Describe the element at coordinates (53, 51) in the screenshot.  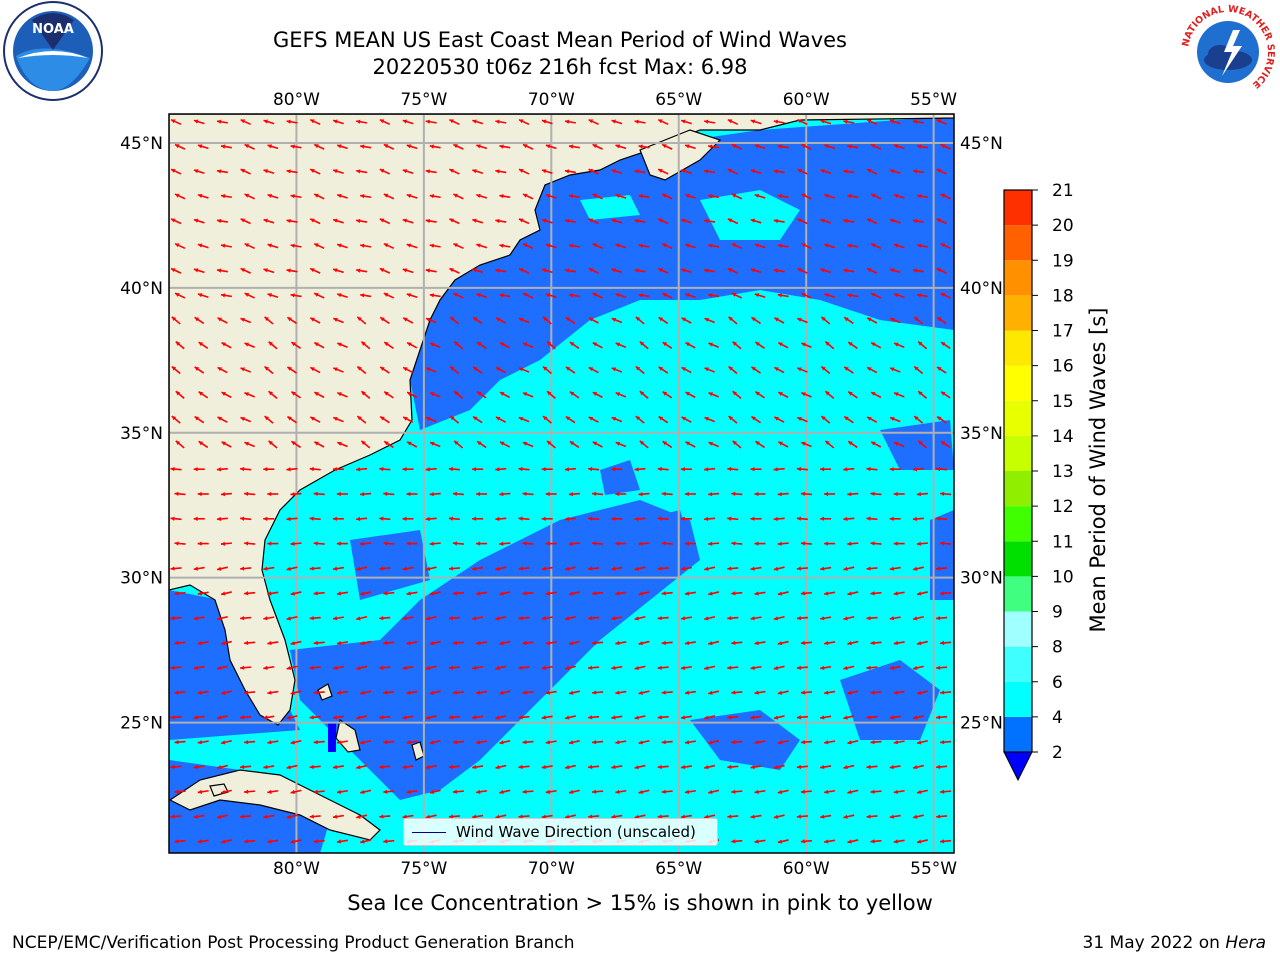
I see `noaa-logo-icon: NOAA` at that location.